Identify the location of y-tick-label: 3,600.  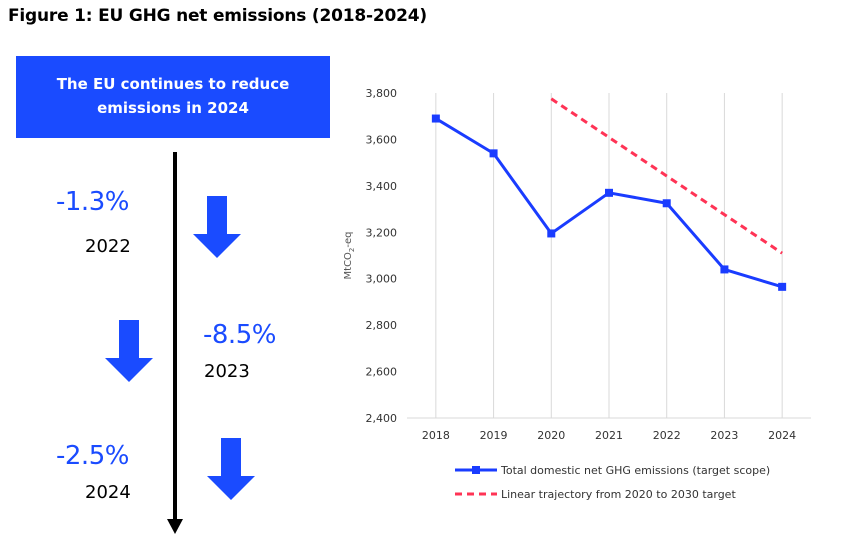
(382, 139).